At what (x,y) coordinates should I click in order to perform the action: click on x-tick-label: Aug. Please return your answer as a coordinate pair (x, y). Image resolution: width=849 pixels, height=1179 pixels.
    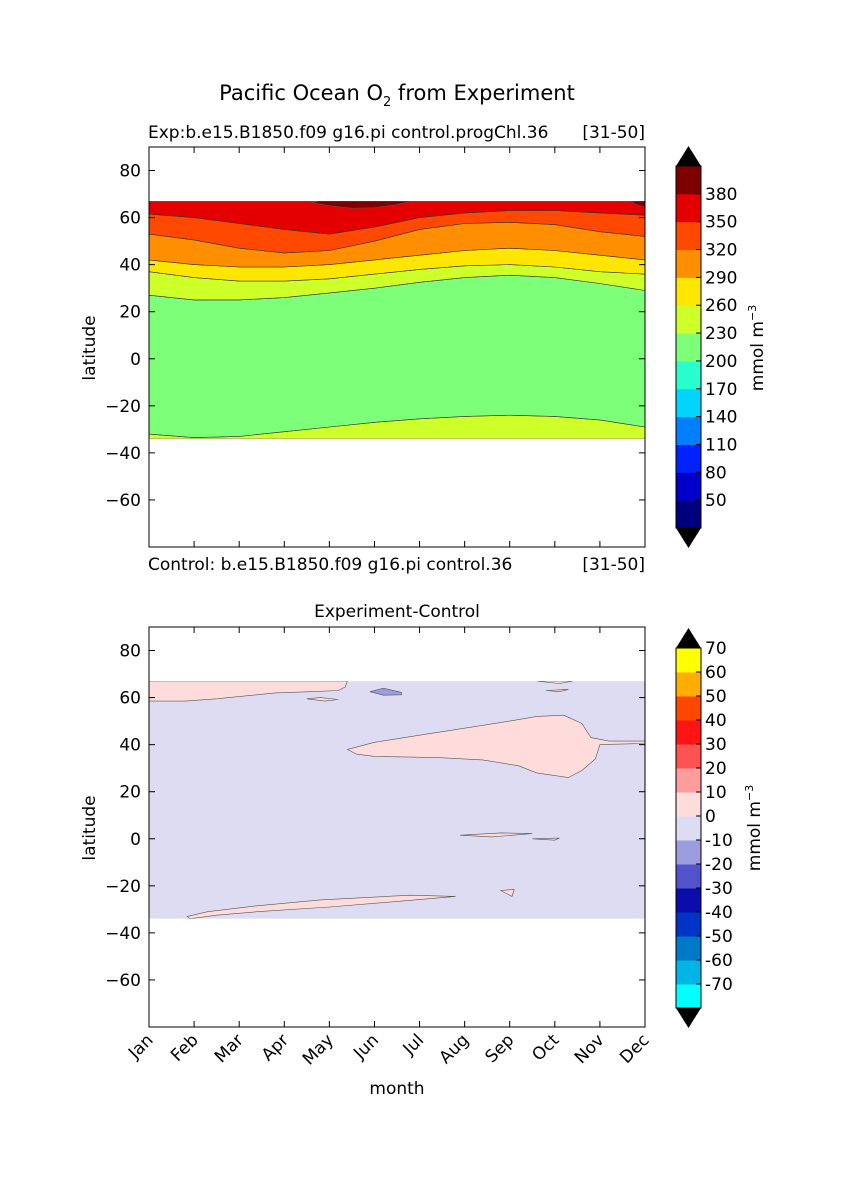
    Looking at the image, I should click on (455, 1049).